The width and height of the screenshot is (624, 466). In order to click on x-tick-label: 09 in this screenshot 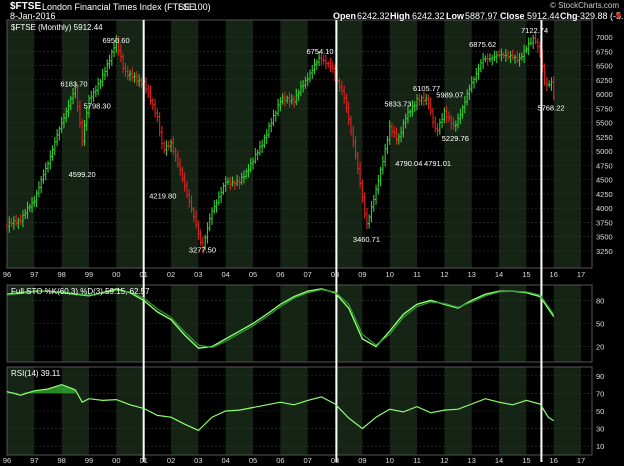, I will do `click(362, 274)`.